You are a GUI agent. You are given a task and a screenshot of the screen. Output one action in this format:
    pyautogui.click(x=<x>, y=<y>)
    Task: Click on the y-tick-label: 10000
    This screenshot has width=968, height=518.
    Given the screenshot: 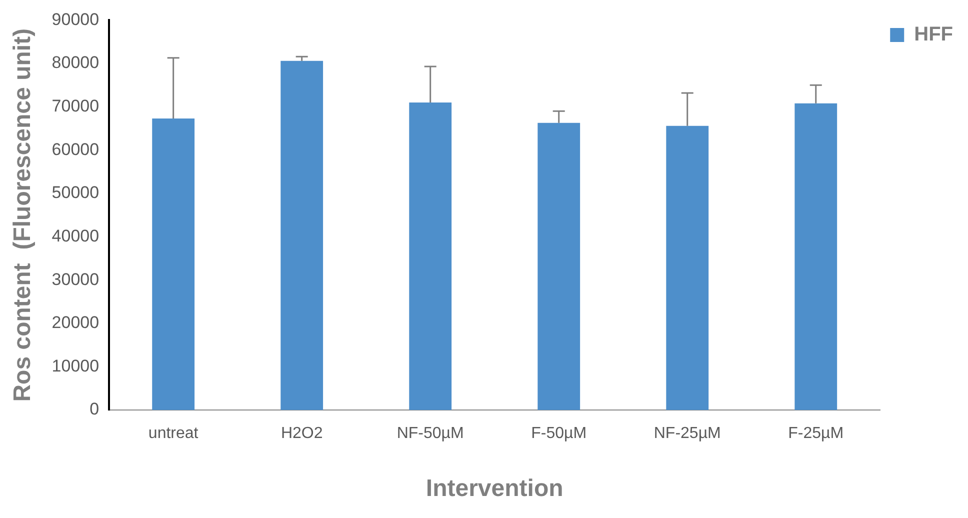 What is the action you would take?
    pyautogui.click(x=76, y=366)
    